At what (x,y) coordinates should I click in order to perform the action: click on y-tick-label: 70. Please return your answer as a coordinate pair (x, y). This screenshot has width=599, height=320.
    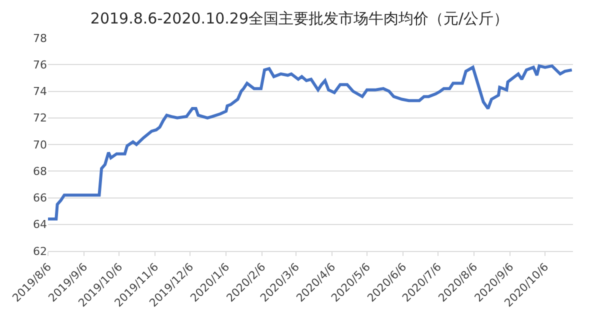
    Looking at the image, I should click on (40, 145).